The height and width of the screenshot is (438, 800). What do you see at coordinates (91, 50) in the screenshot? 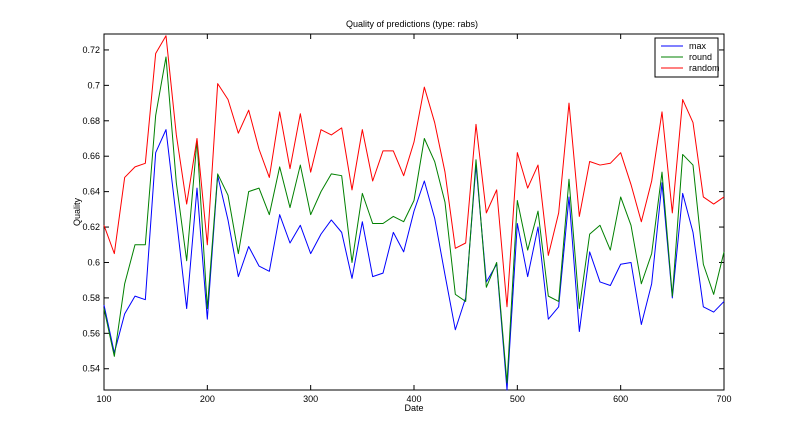
I see `y-tick-label: 0.72` at bounding box center [91, 50].